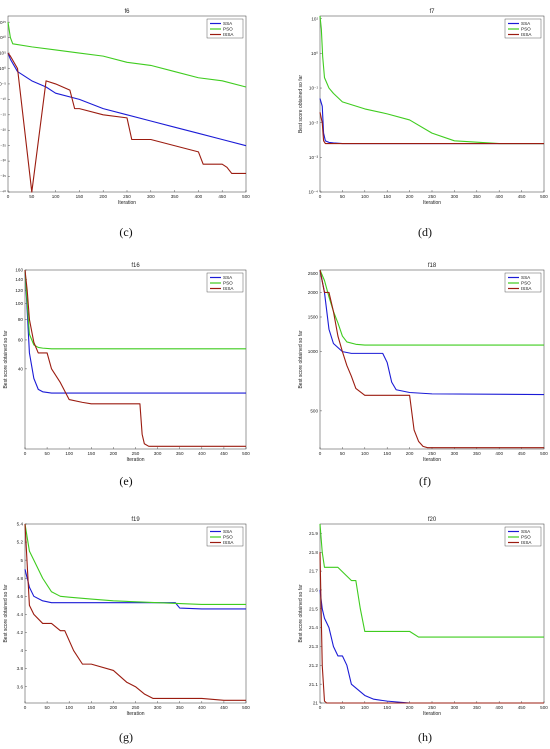 The image size is (550, 749). What do you see at coordinates (432, 266) in the screenshot?
I see `chart-title: f18` at bounding box center [432, 266].